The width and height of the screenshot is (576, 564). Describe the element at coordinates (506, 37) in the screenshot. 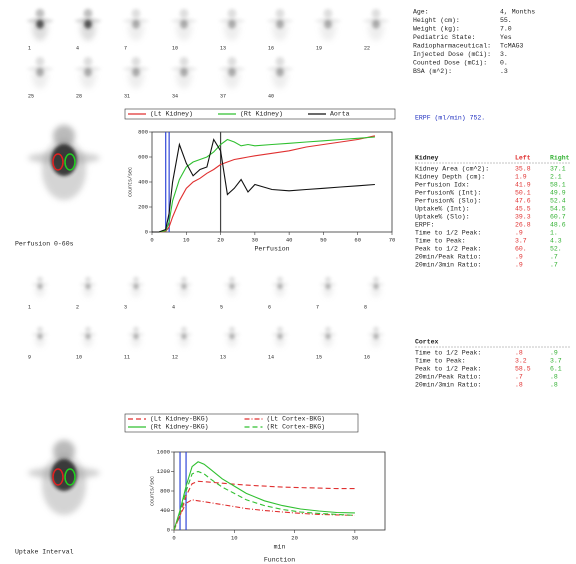

I see `info-value: Yes` at that location.